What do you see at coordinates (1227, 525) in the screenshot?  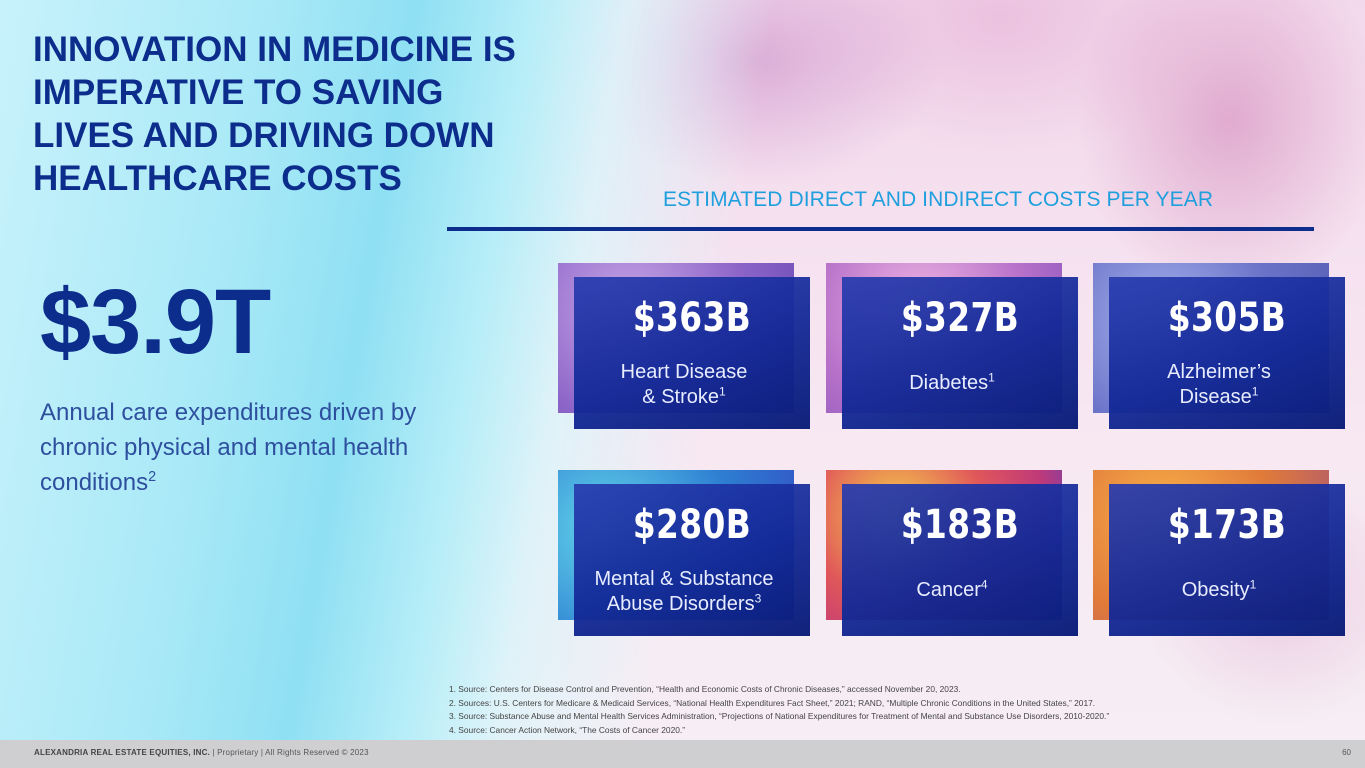 I see `card-value: $173B` at bounding box center [1227, 525].